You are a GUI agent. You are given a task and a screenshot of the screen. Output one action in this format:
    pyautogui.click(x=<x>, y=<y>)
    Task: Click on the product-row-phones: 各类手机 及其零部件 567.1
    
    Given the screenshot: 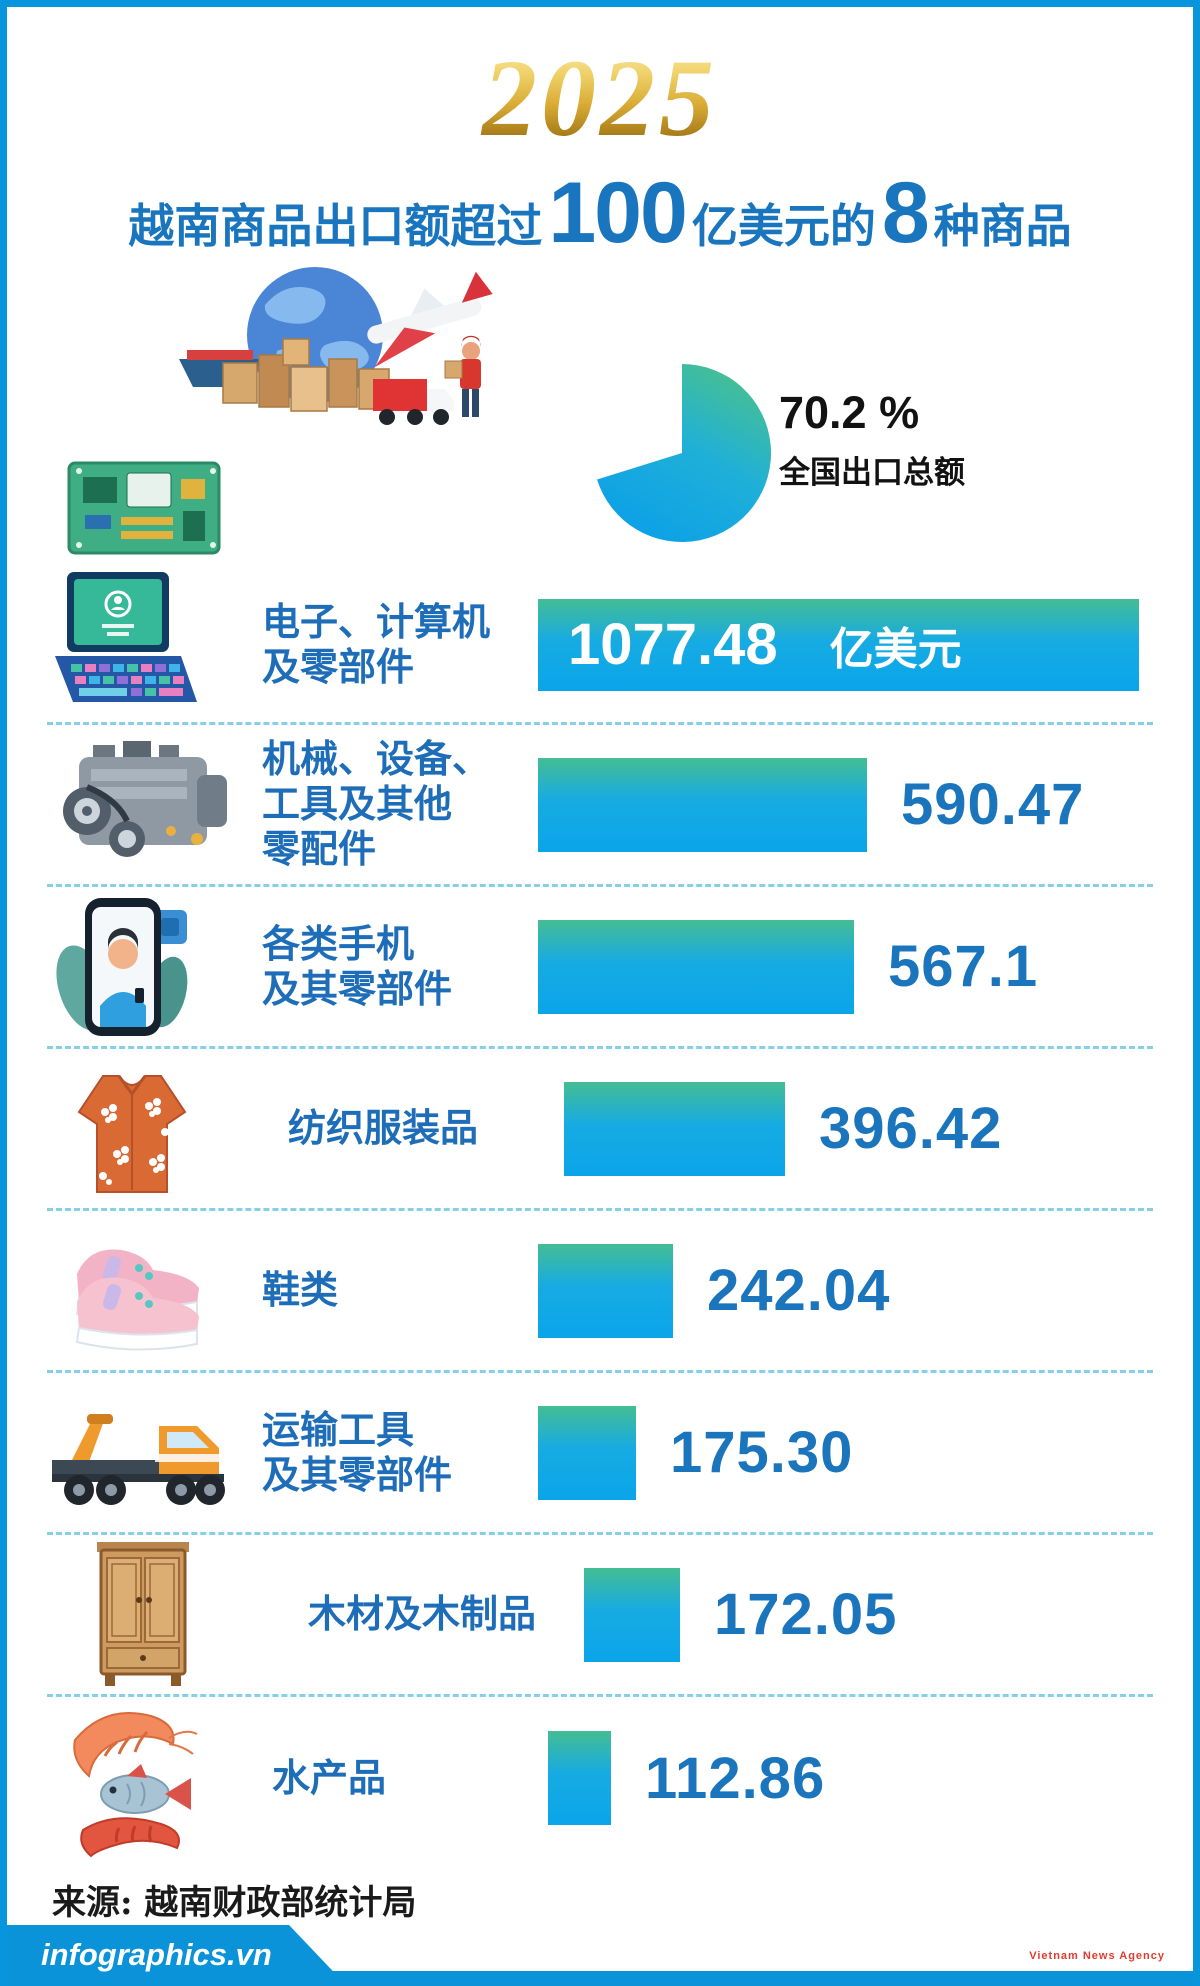 What is the action you would take?
    pyautogui.click(x=600, y=968)
    